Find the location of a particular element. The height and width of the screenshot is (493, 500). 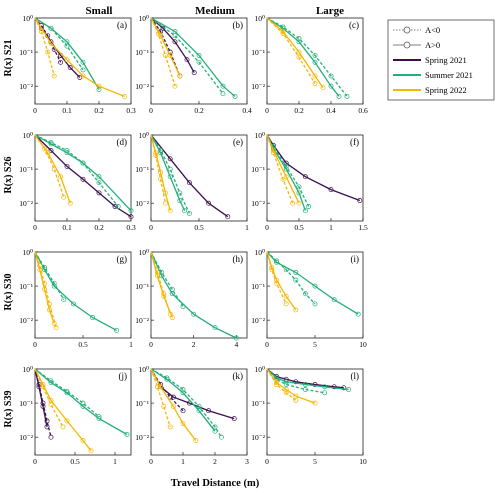

legend-swatch-marker is located at coordinates (407, 45).